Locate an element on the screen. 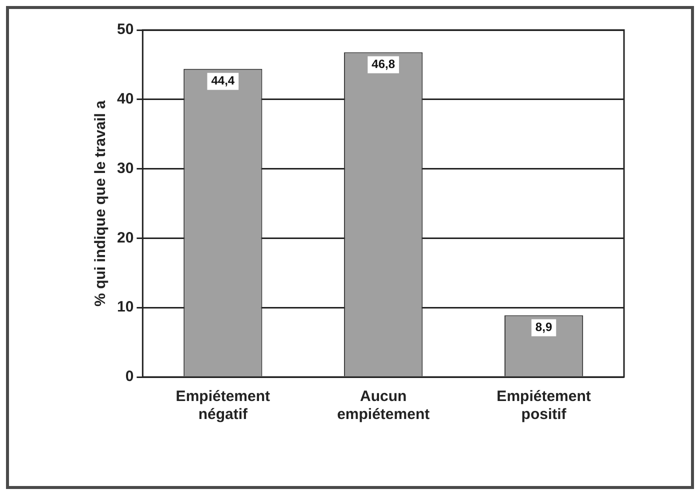 This screenshot has width=700, height=495. x-tick-label: Empiétement positif is located at coordinates (543, 406).